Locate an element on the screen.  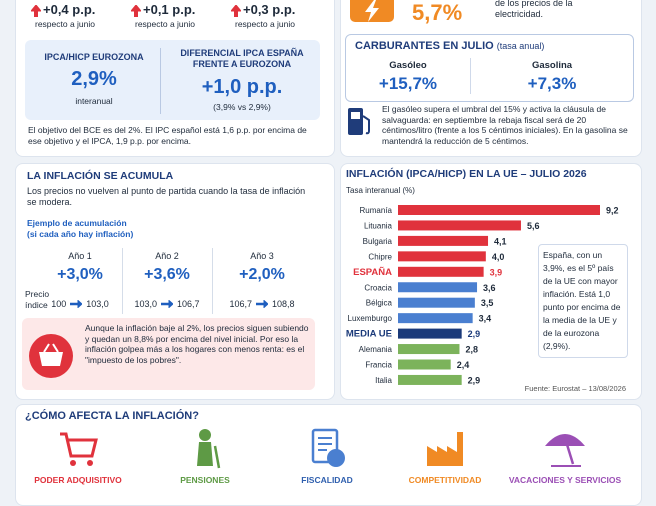
year-price: 106,7 108,8 is located at coordinates (262, 304).